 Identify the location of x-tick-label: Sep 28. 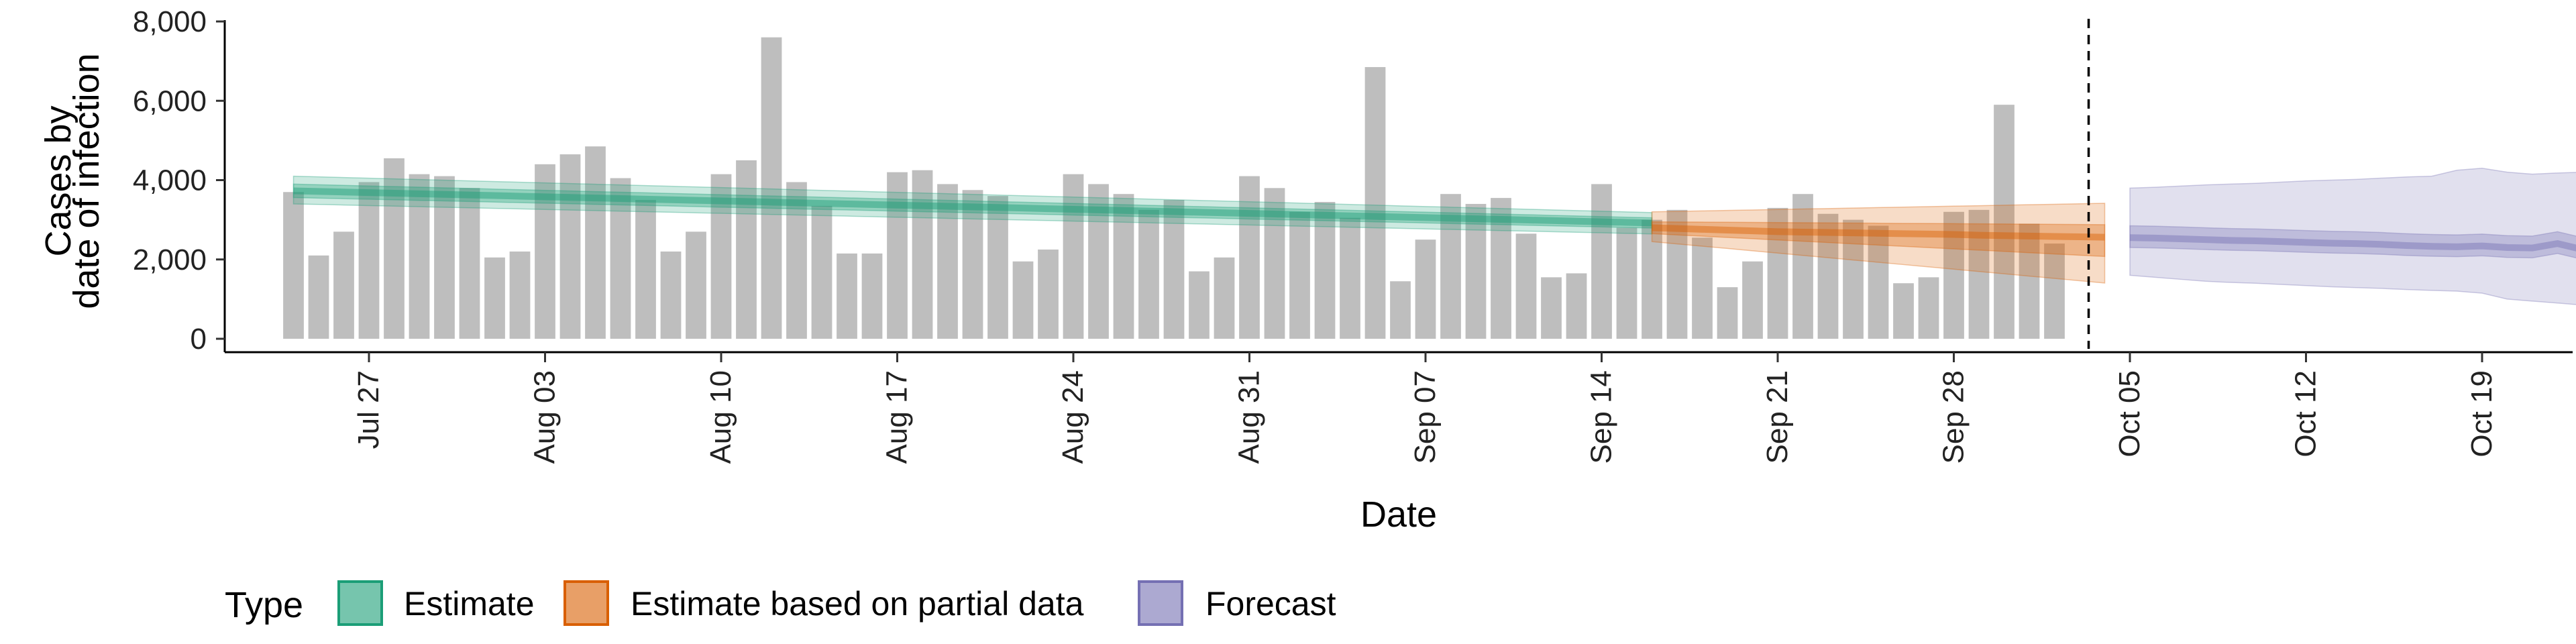
(1953, 417).